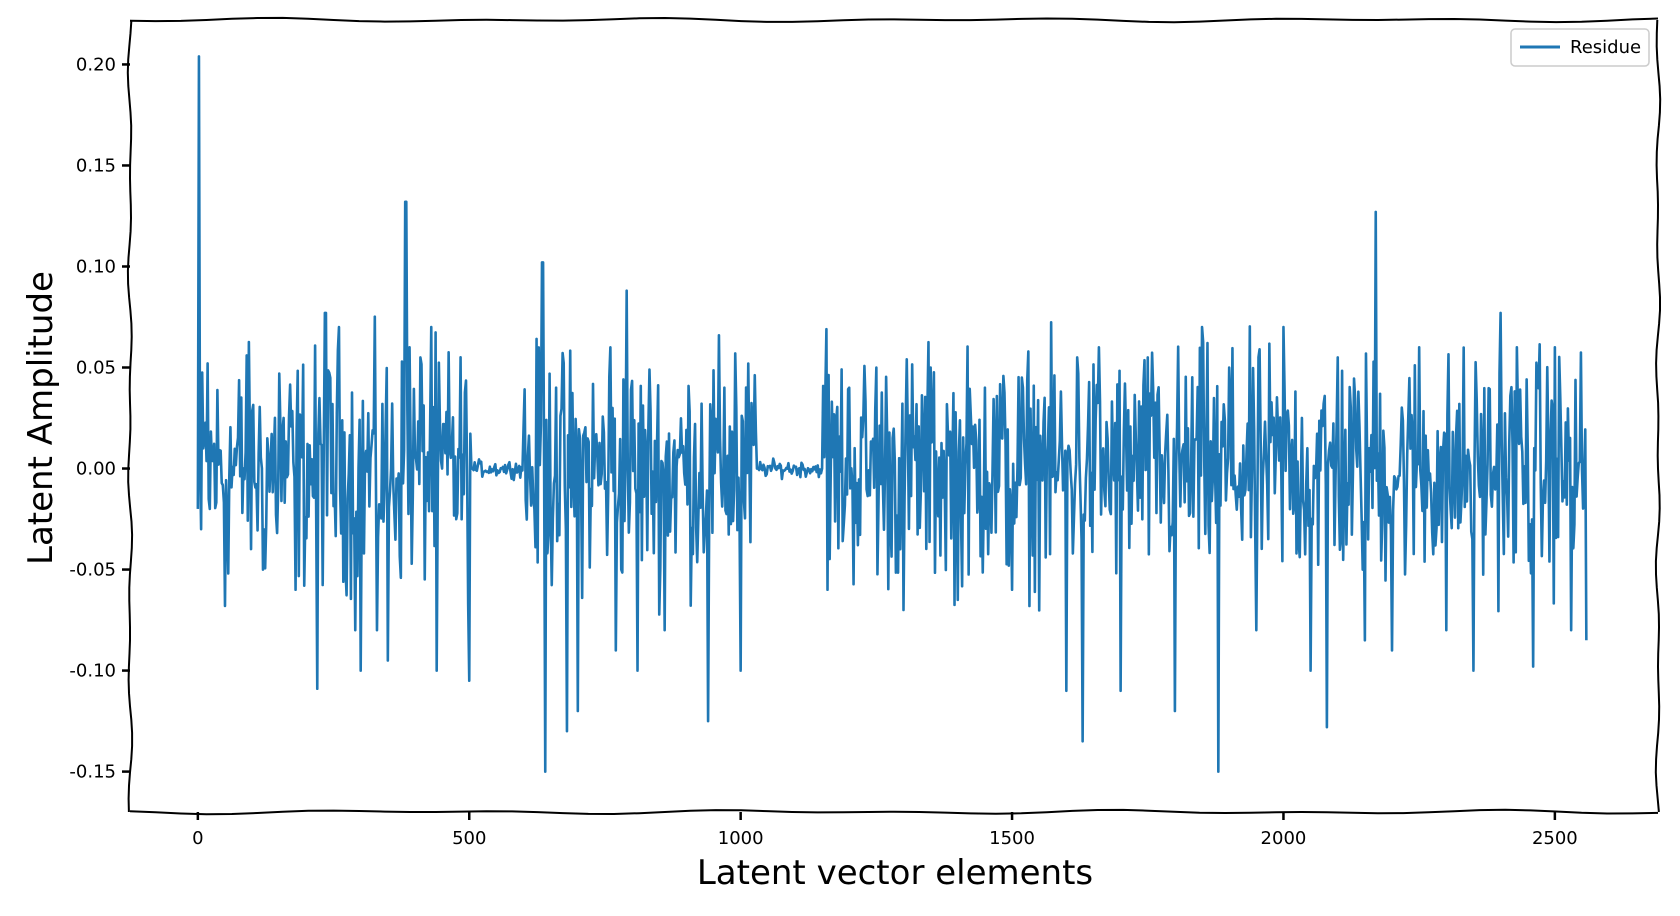 Image resolution: width=1680 pixels, height=916 pixels. What do you see at coordinates (41, 418) in the screenshot?
I see `y-axis-label: Latent Amplitude` at bounding box center [41, 418].